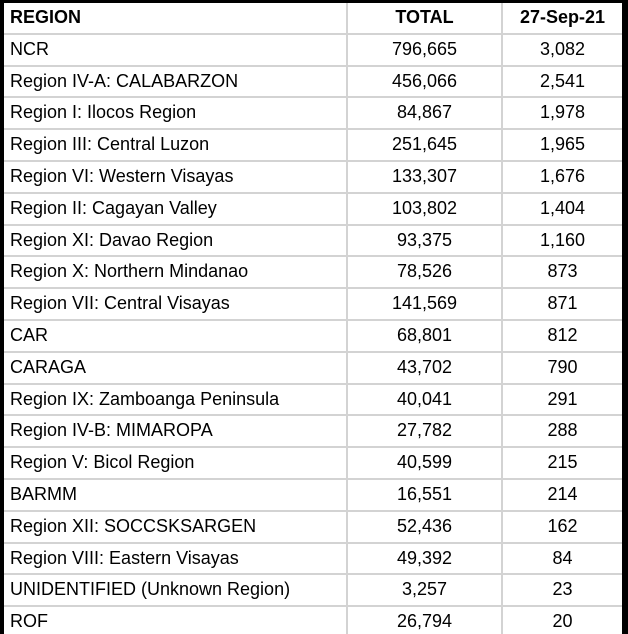  Describe the element at coordinates (424, 114) in the screenshot. I see `total-cell: 84,867` at that location.